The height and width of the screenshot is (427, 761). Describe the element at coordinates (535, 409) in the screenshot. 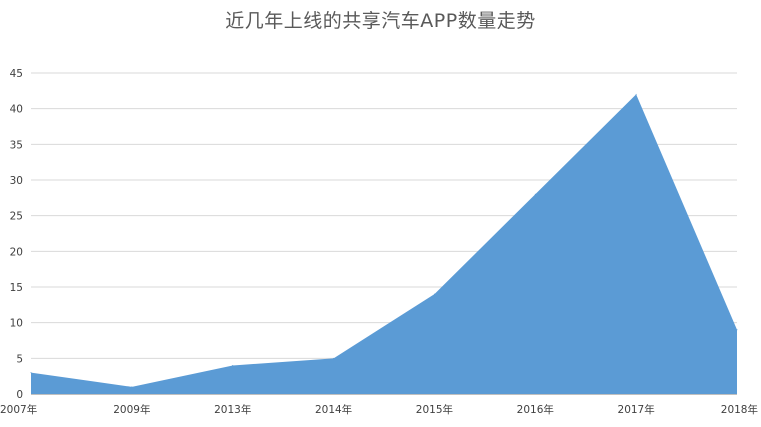

I see `x-tick-label: 2016年` at that location.